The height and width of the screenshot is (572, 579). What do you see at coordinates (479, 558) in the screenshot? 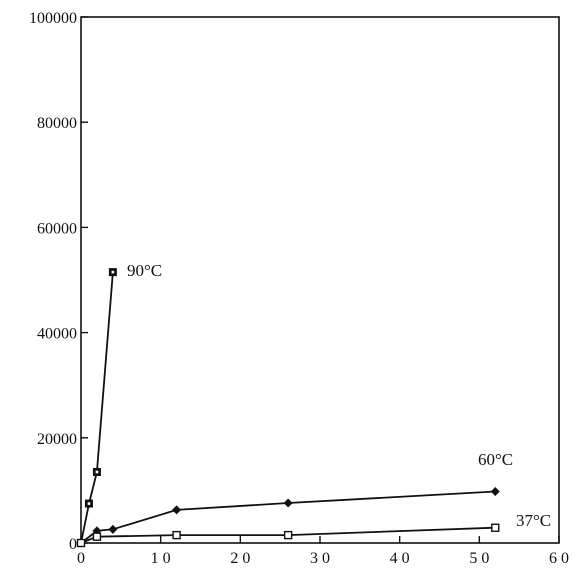
I see `x-tick-label: 5 0` at bounding box center [479, 558].